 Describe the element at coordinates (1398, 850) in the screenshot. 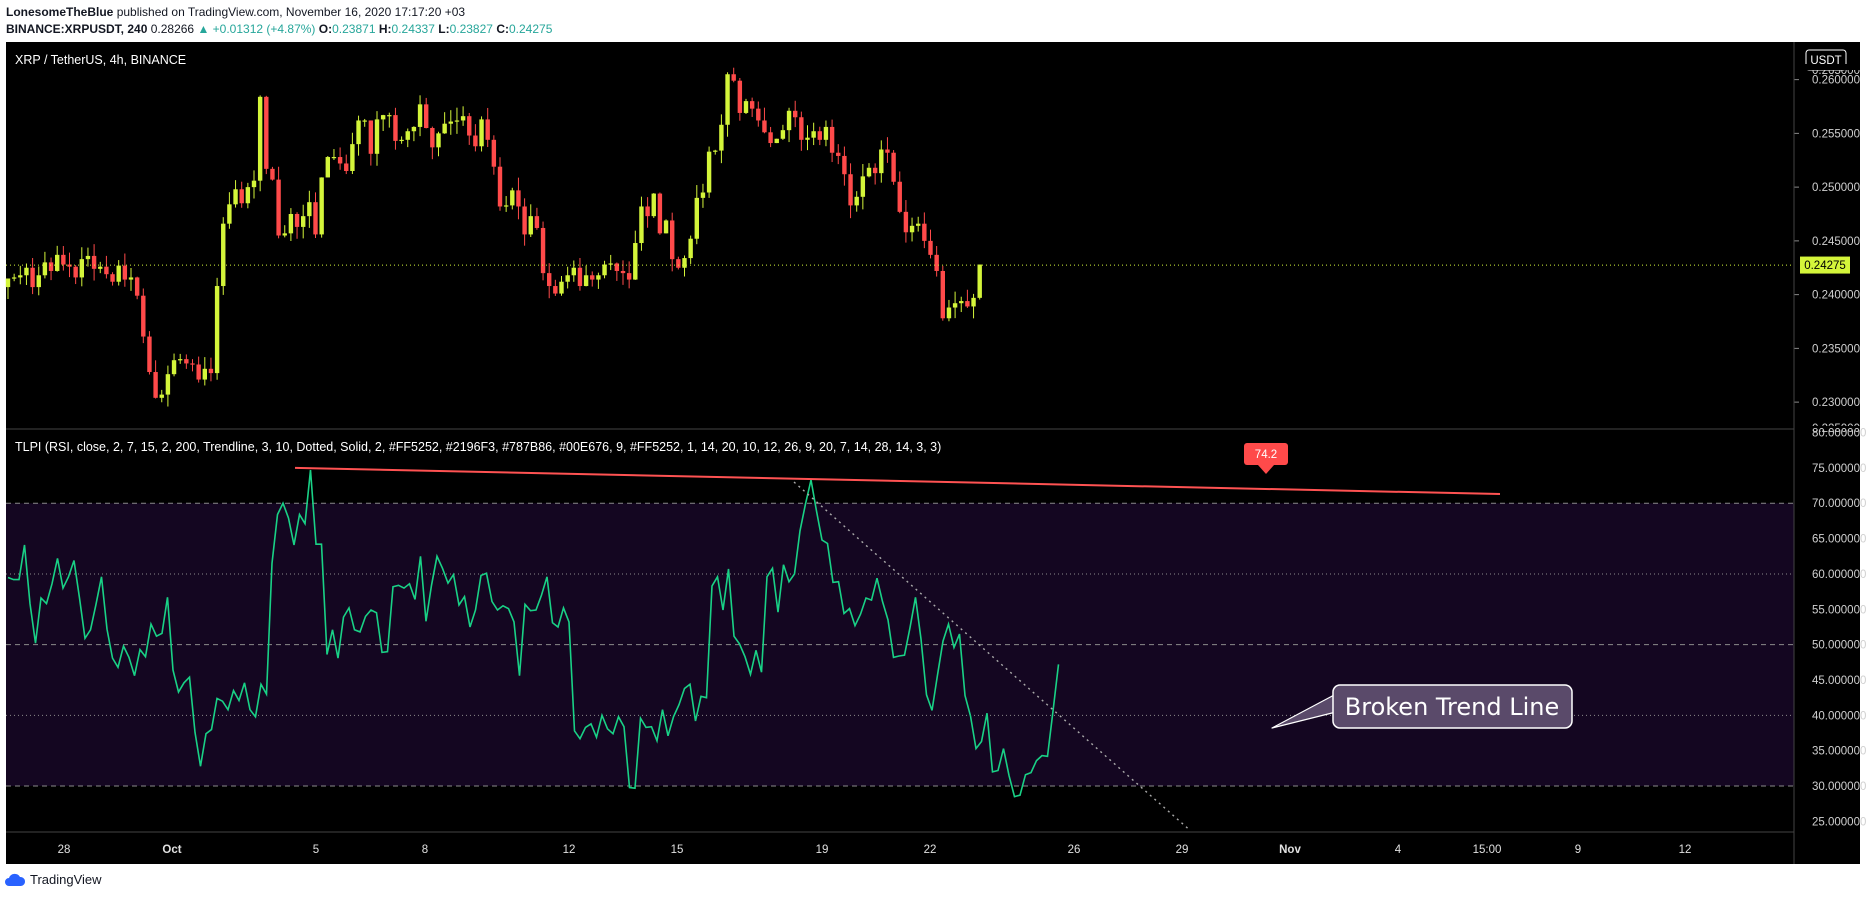

I see `time-tick-label: 4` at that location.